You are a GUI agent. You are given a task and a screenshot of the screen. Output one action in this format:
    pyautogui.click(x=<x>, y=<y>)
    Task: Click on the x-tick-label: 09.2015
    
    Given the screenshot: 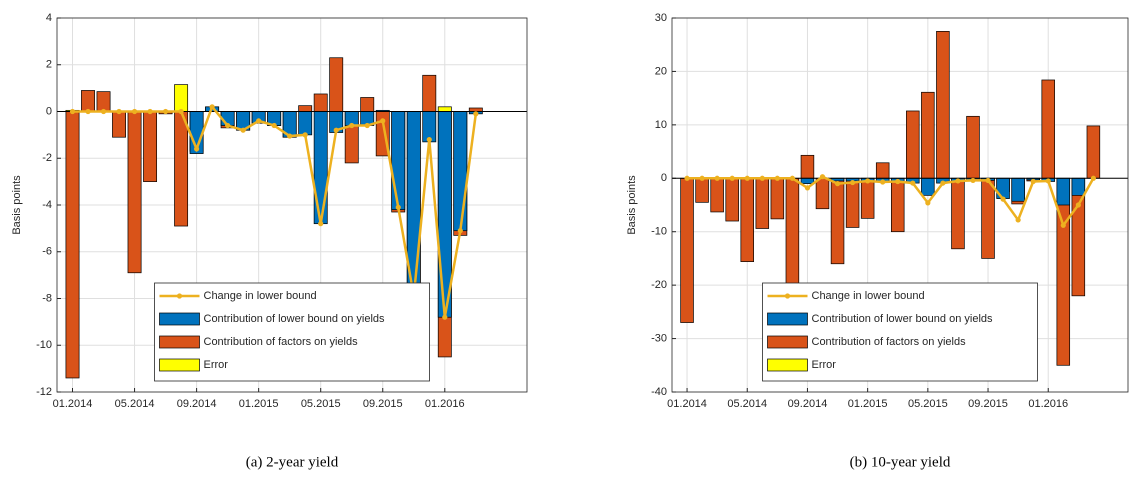 What is the action you would take?
    pyautogui.click(x=988, y=404)
    